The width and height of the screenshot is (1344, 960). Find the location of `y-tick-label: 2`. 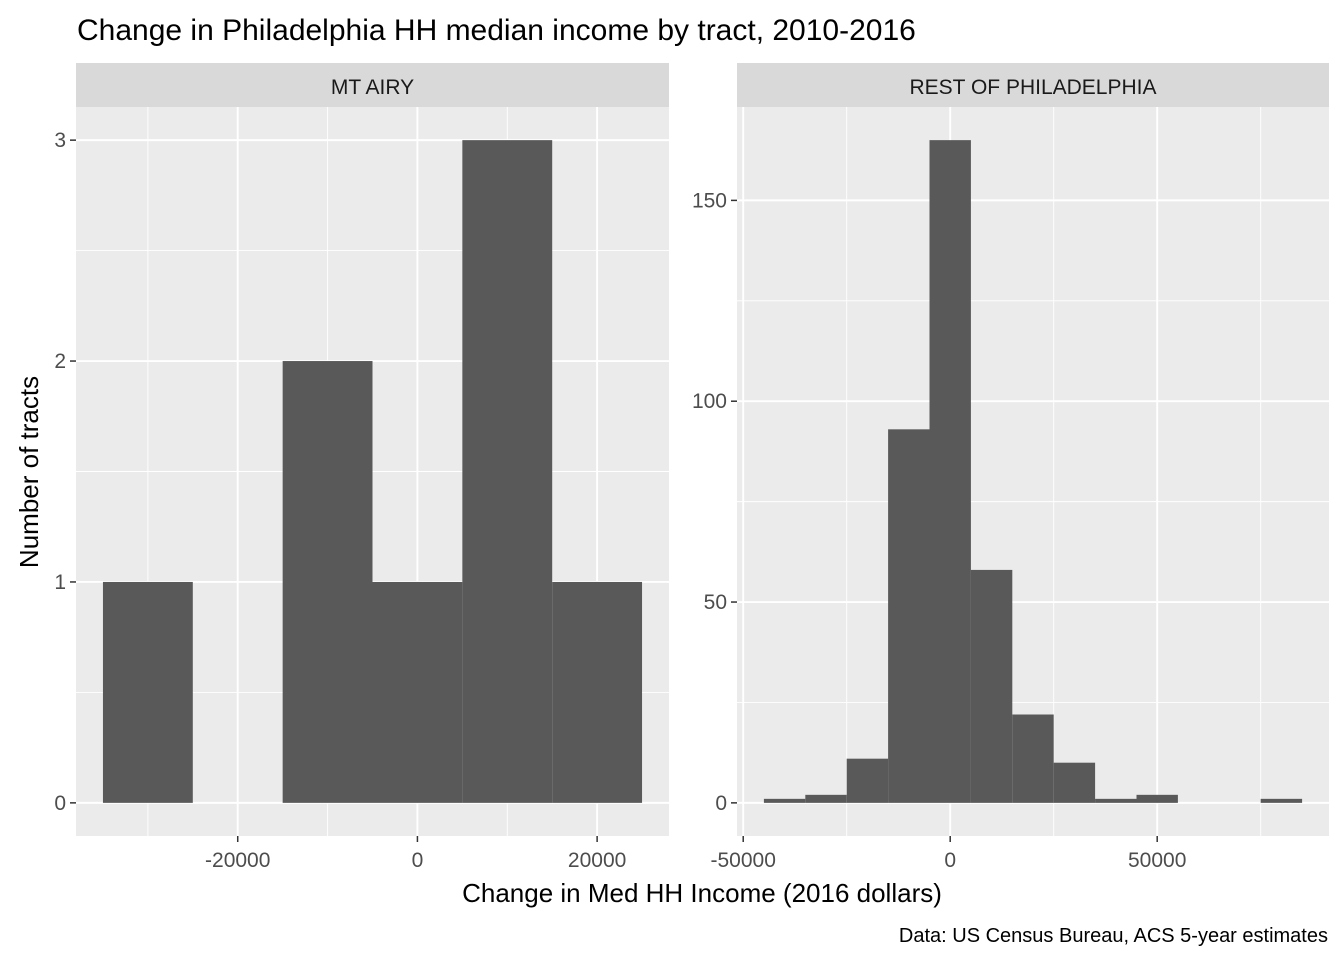

y-tick-label: 2 is located at coordinates (60, 361).